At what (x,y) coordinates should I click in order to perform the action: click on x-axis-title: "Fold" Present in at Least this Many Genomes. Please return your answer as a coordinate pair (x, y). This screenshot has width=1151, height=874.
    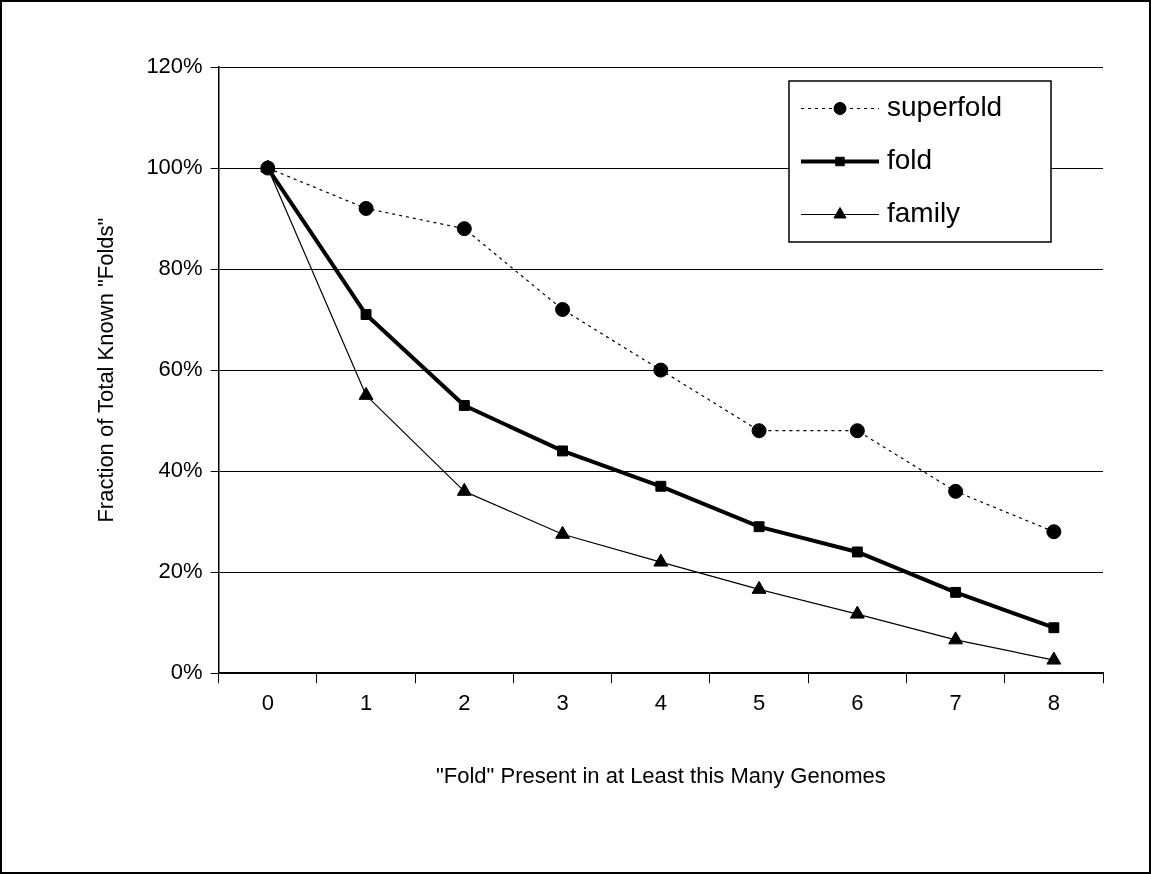
    Looking at the image, I should click on (660, 775).